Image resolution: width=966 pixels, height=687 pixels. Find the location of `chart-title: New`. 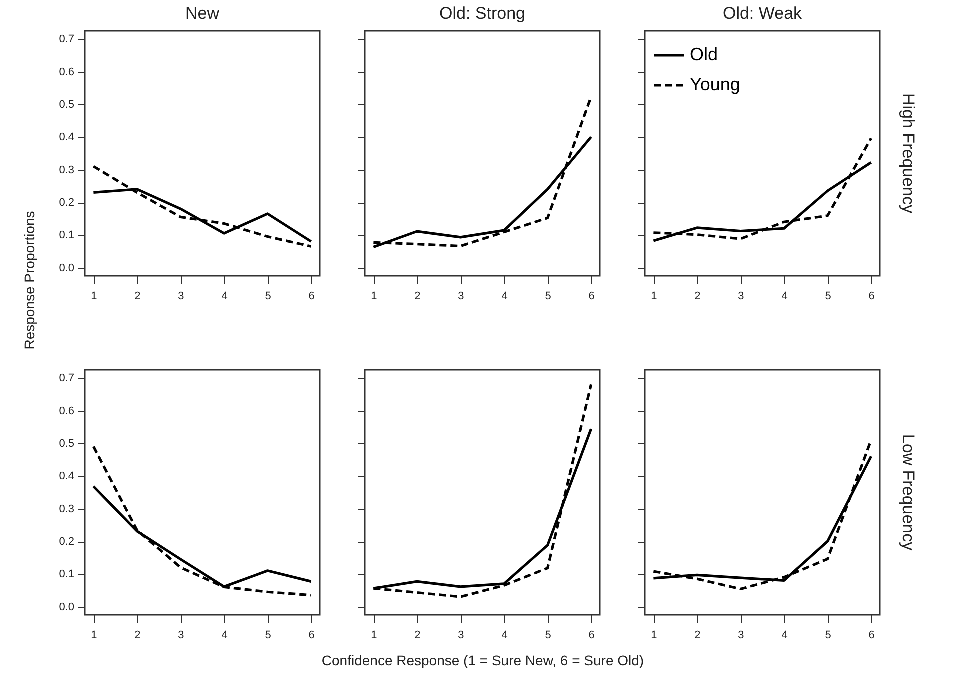

chart-title: New is located at coordinates (202, 13).